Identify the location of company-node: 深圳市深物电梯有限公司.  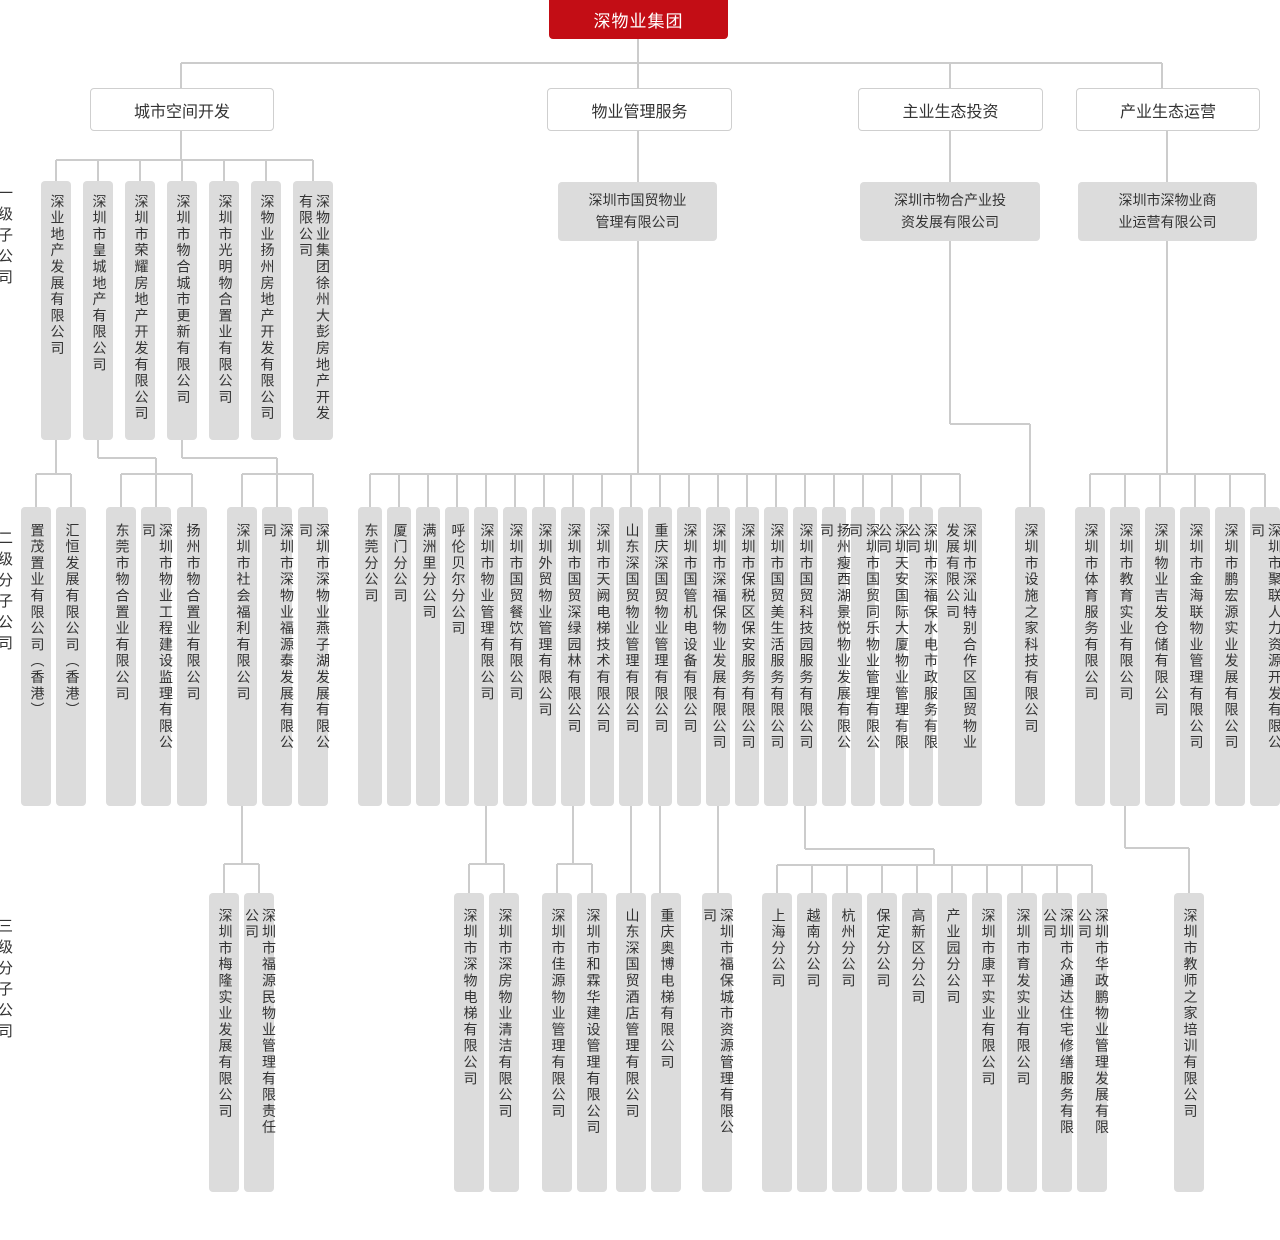
(469, 1042).